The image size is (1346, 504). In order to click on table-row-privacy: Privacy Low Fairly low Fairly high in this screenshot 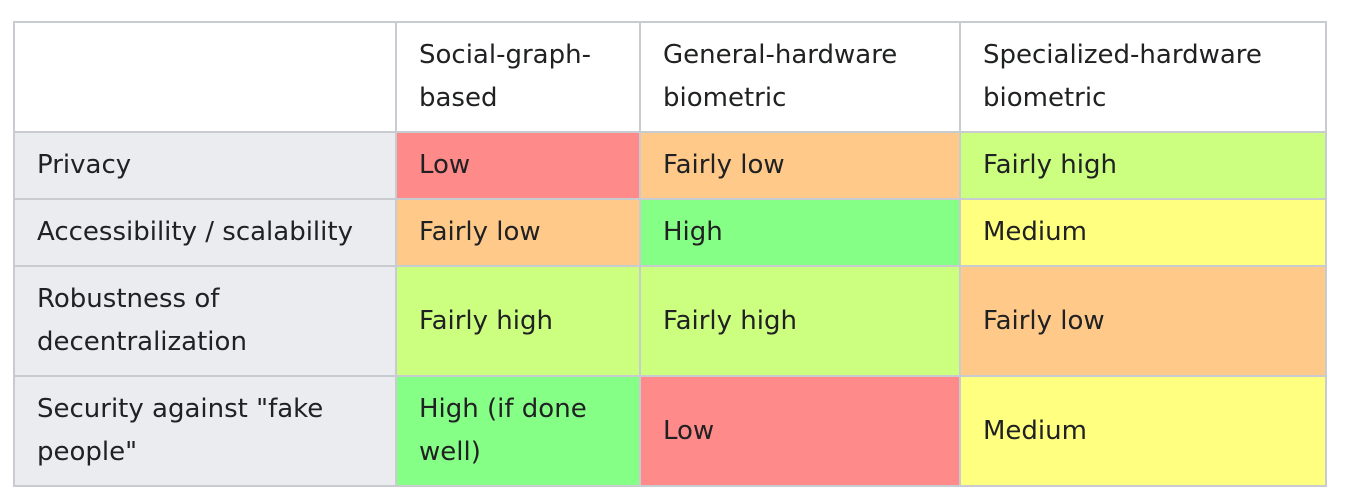, I will do `click(670, 165)`.